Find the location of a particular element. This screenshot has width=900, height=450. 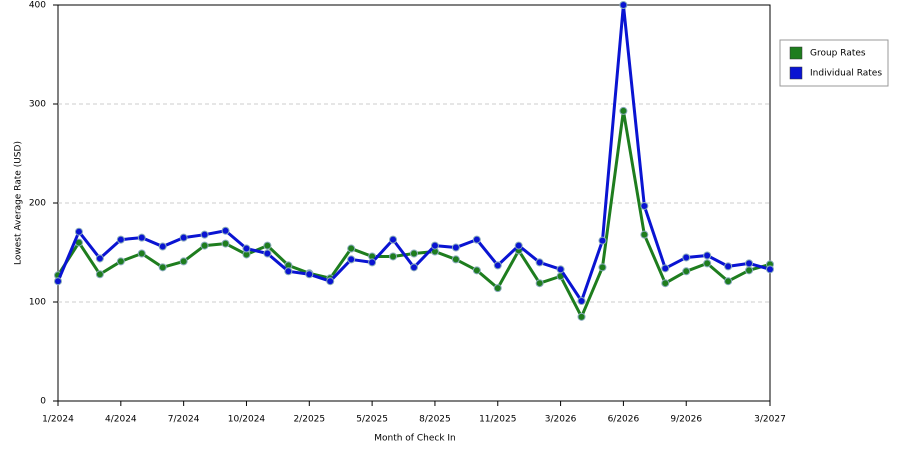

y-tick-label: 400 is located at coordinates (37, 6).